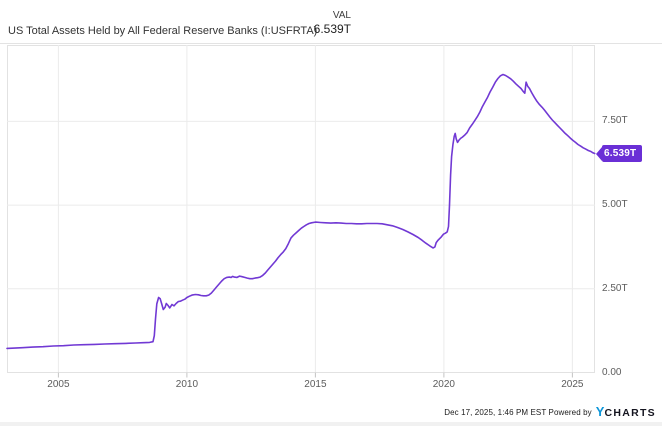 The width and height of the screenshot is (662, 426). Describe the element at coordinates (599, 153) in the screenshot. I see `badge-arrow-icon` at that location.